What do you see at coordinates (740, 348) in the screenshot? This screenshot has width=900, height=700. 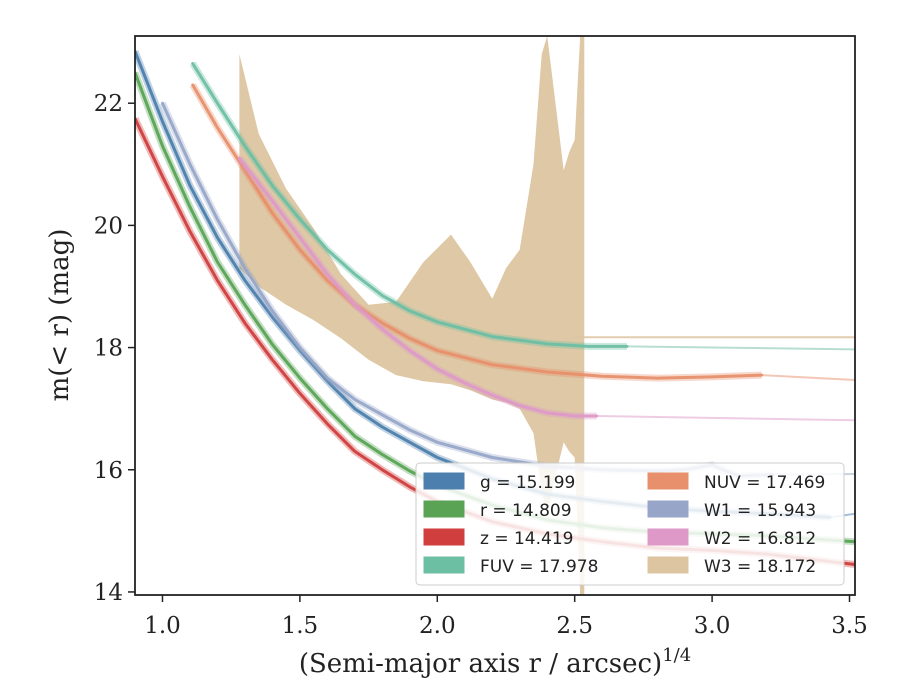 I see `model-fuv` at bounding box center [740, 348].